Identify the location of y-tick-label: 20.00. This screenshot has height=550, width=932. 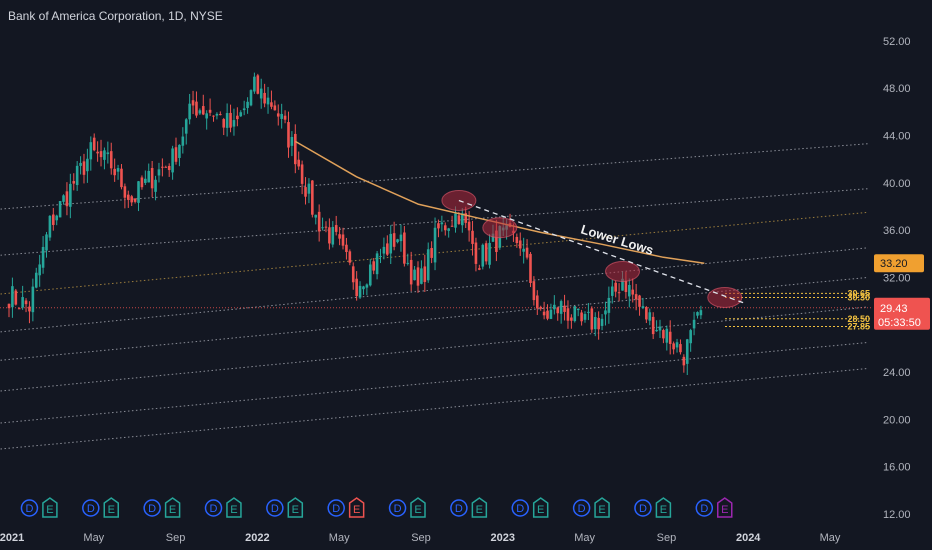
(897, 420).